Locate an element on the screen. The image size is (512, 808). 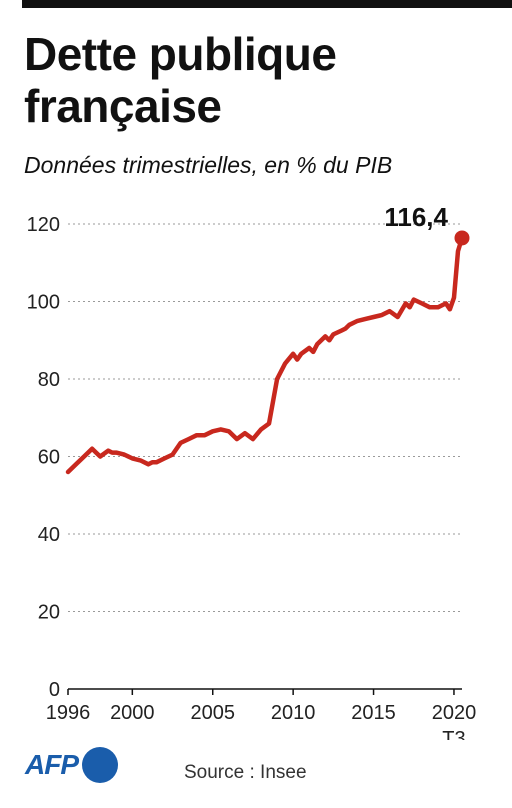
chart-subtitle: Données trimestrielles, en % du PIB is located at coordinates (208, 165).